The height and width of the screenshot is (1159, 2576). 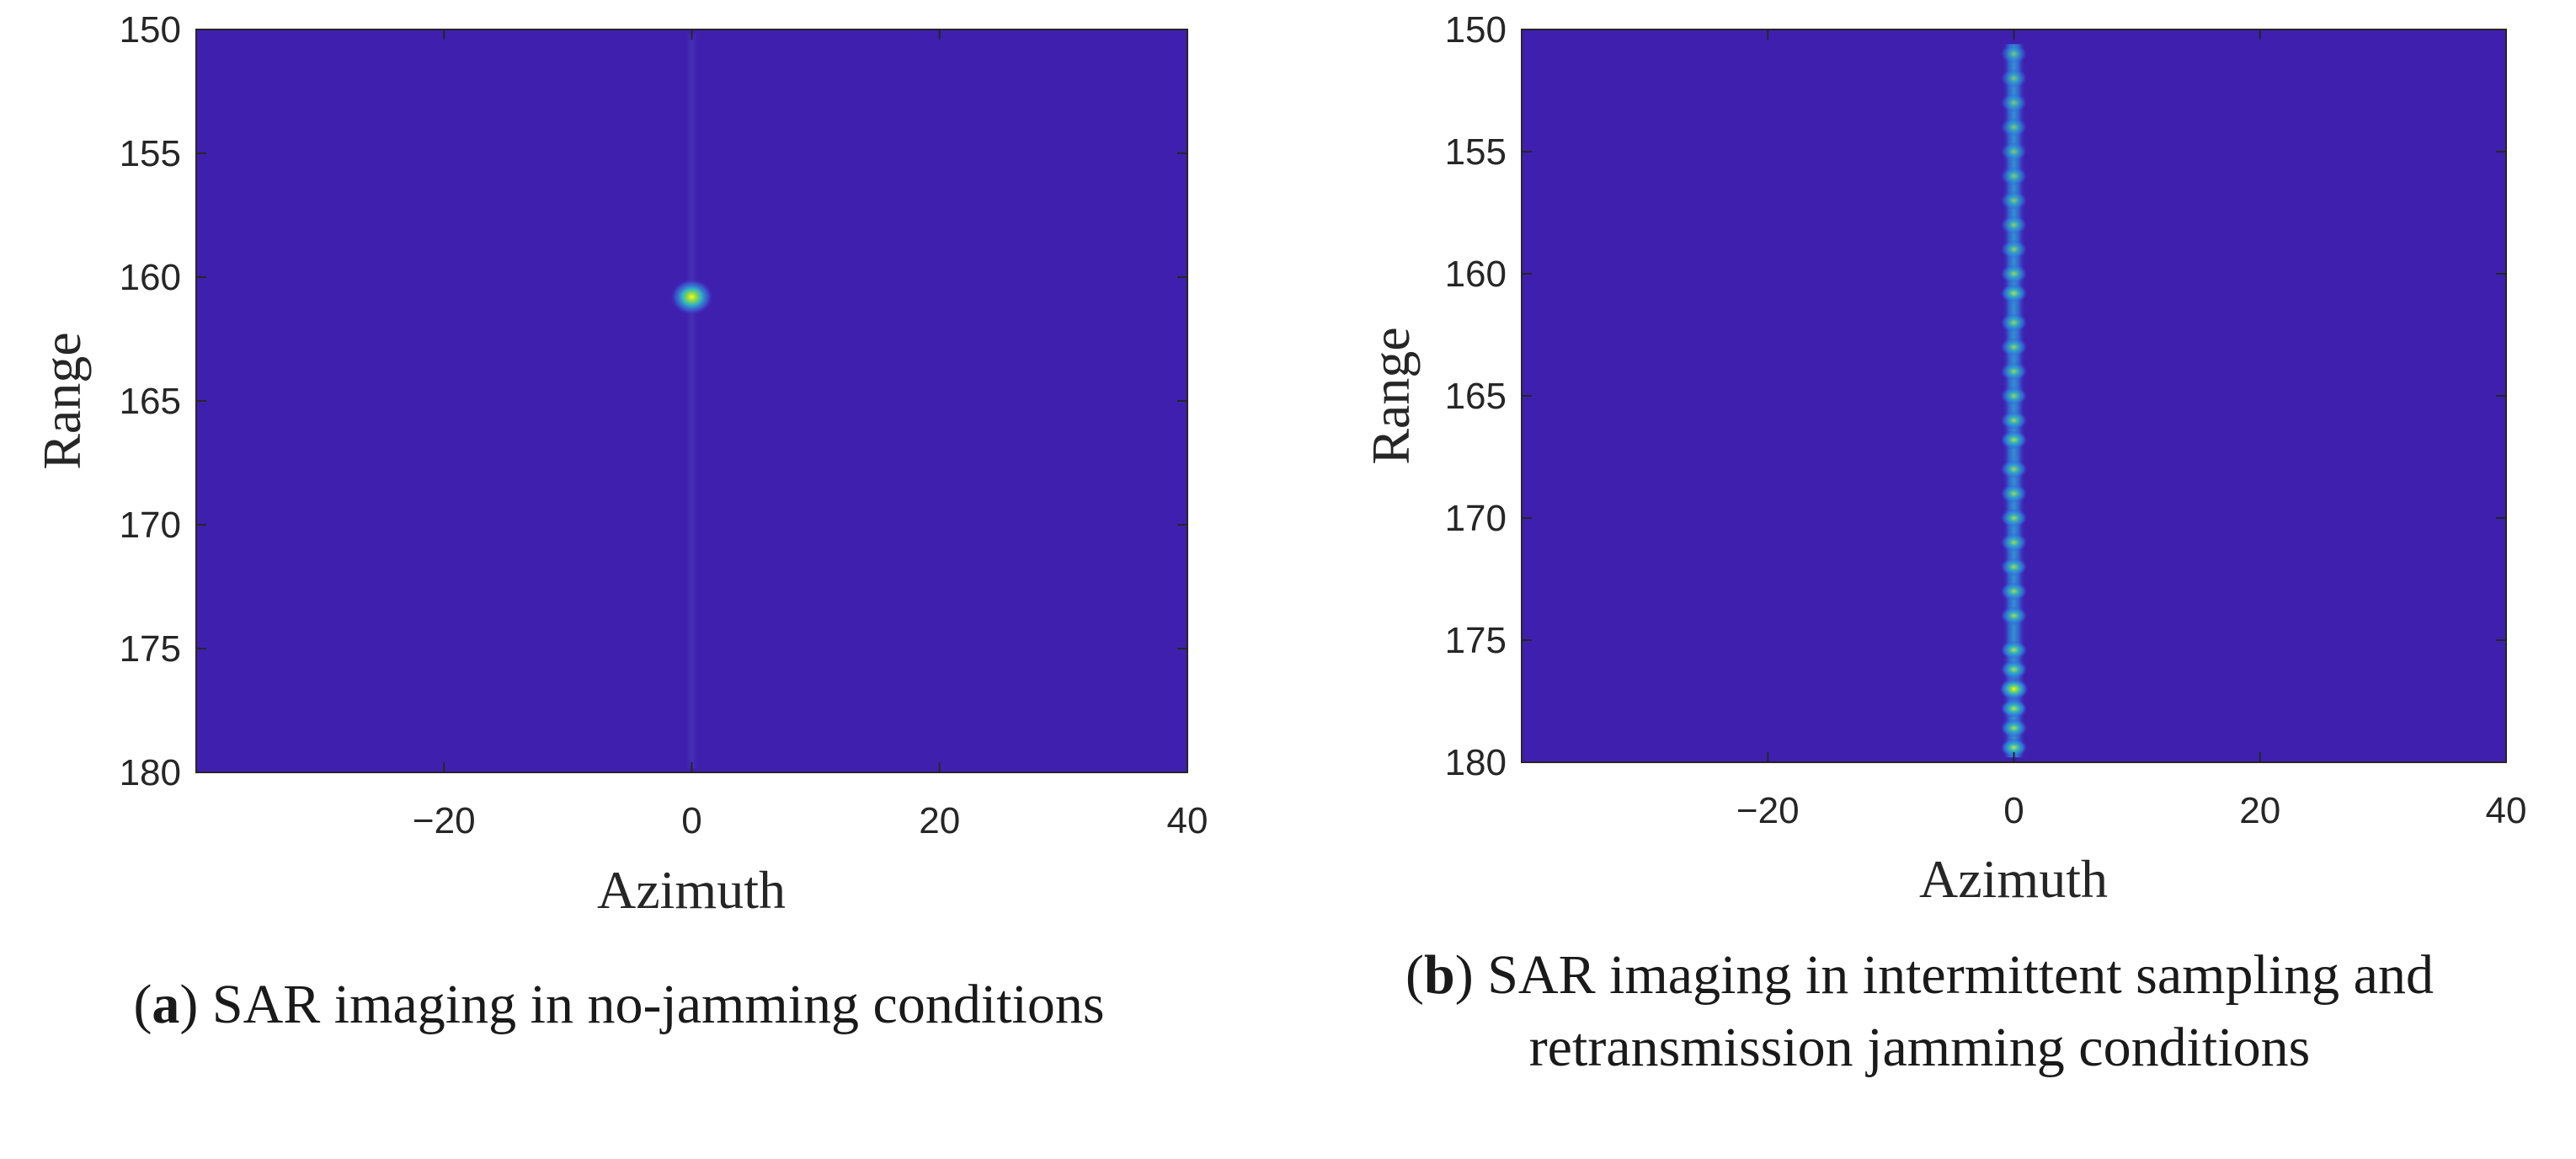 I want to click on data-marks-b, so click(x=2013, y=401).